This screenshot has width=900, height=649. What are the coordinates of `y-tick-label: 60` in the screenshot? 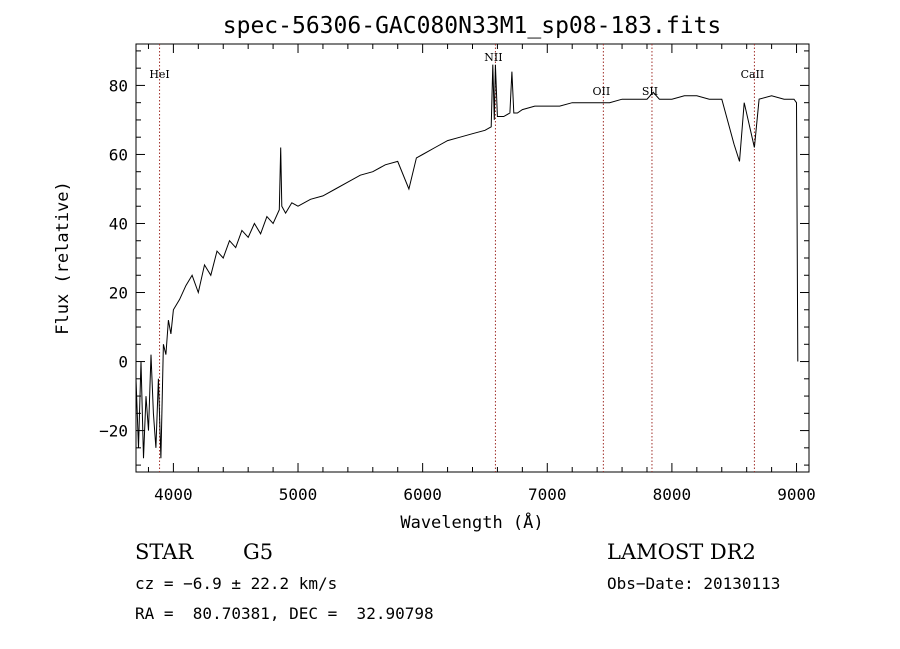 It's located at (118, 154).